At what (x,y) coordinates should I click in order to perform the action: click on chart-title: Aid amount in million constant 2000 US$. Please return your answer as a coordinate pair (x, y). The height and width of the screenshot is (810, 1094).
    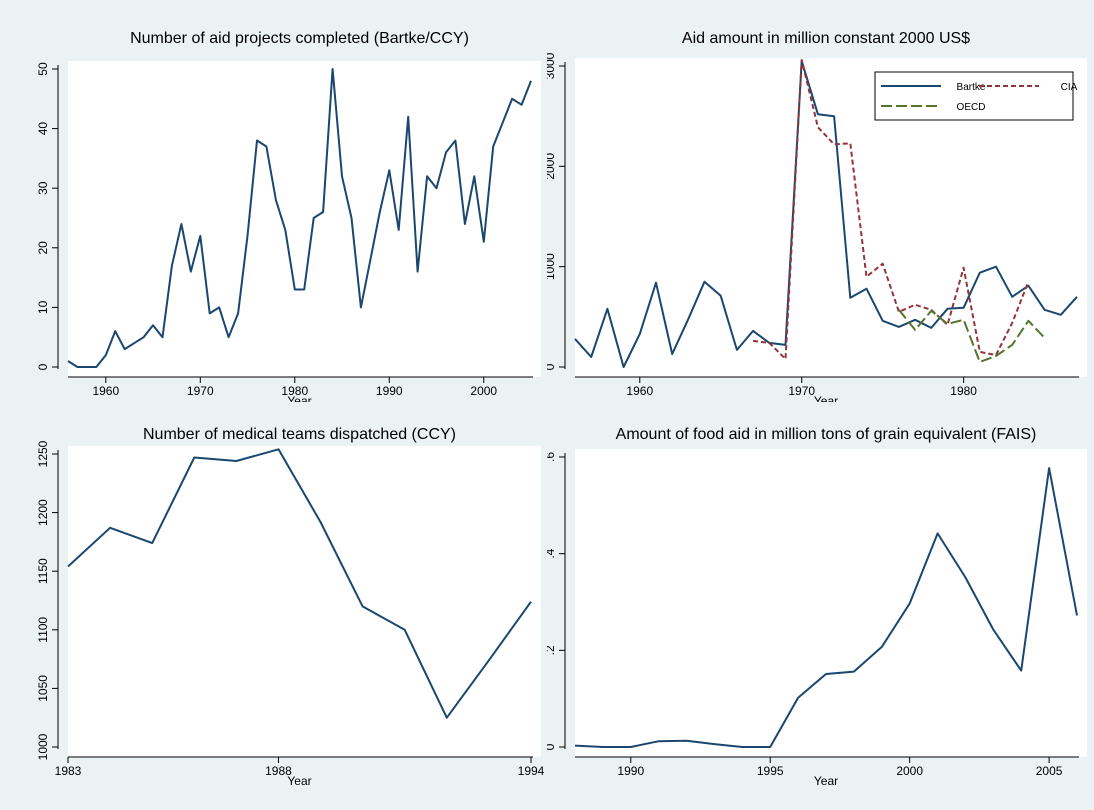
    Looking at the image, I should click on (826, 38).